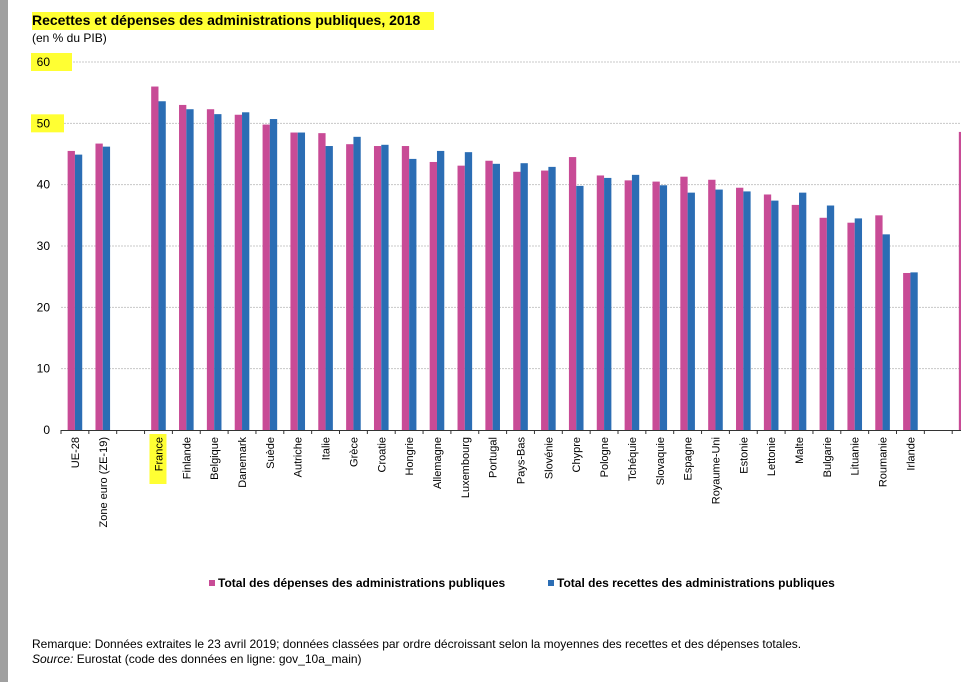 This screenshot has height=682, width=961. I want to click on bar-recettes-Irlande, so click(914, 351).